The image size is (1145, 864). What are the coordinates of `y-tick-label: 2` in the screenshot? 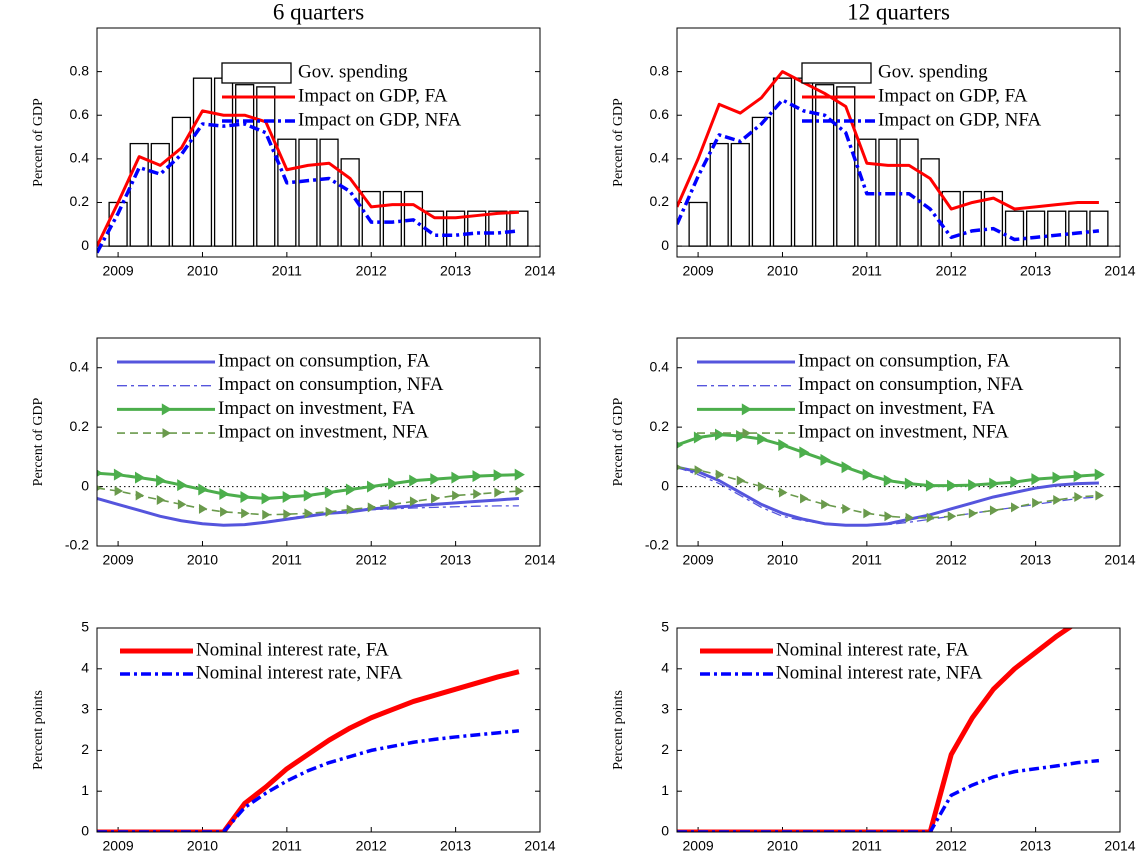 It's located at (665, 749).